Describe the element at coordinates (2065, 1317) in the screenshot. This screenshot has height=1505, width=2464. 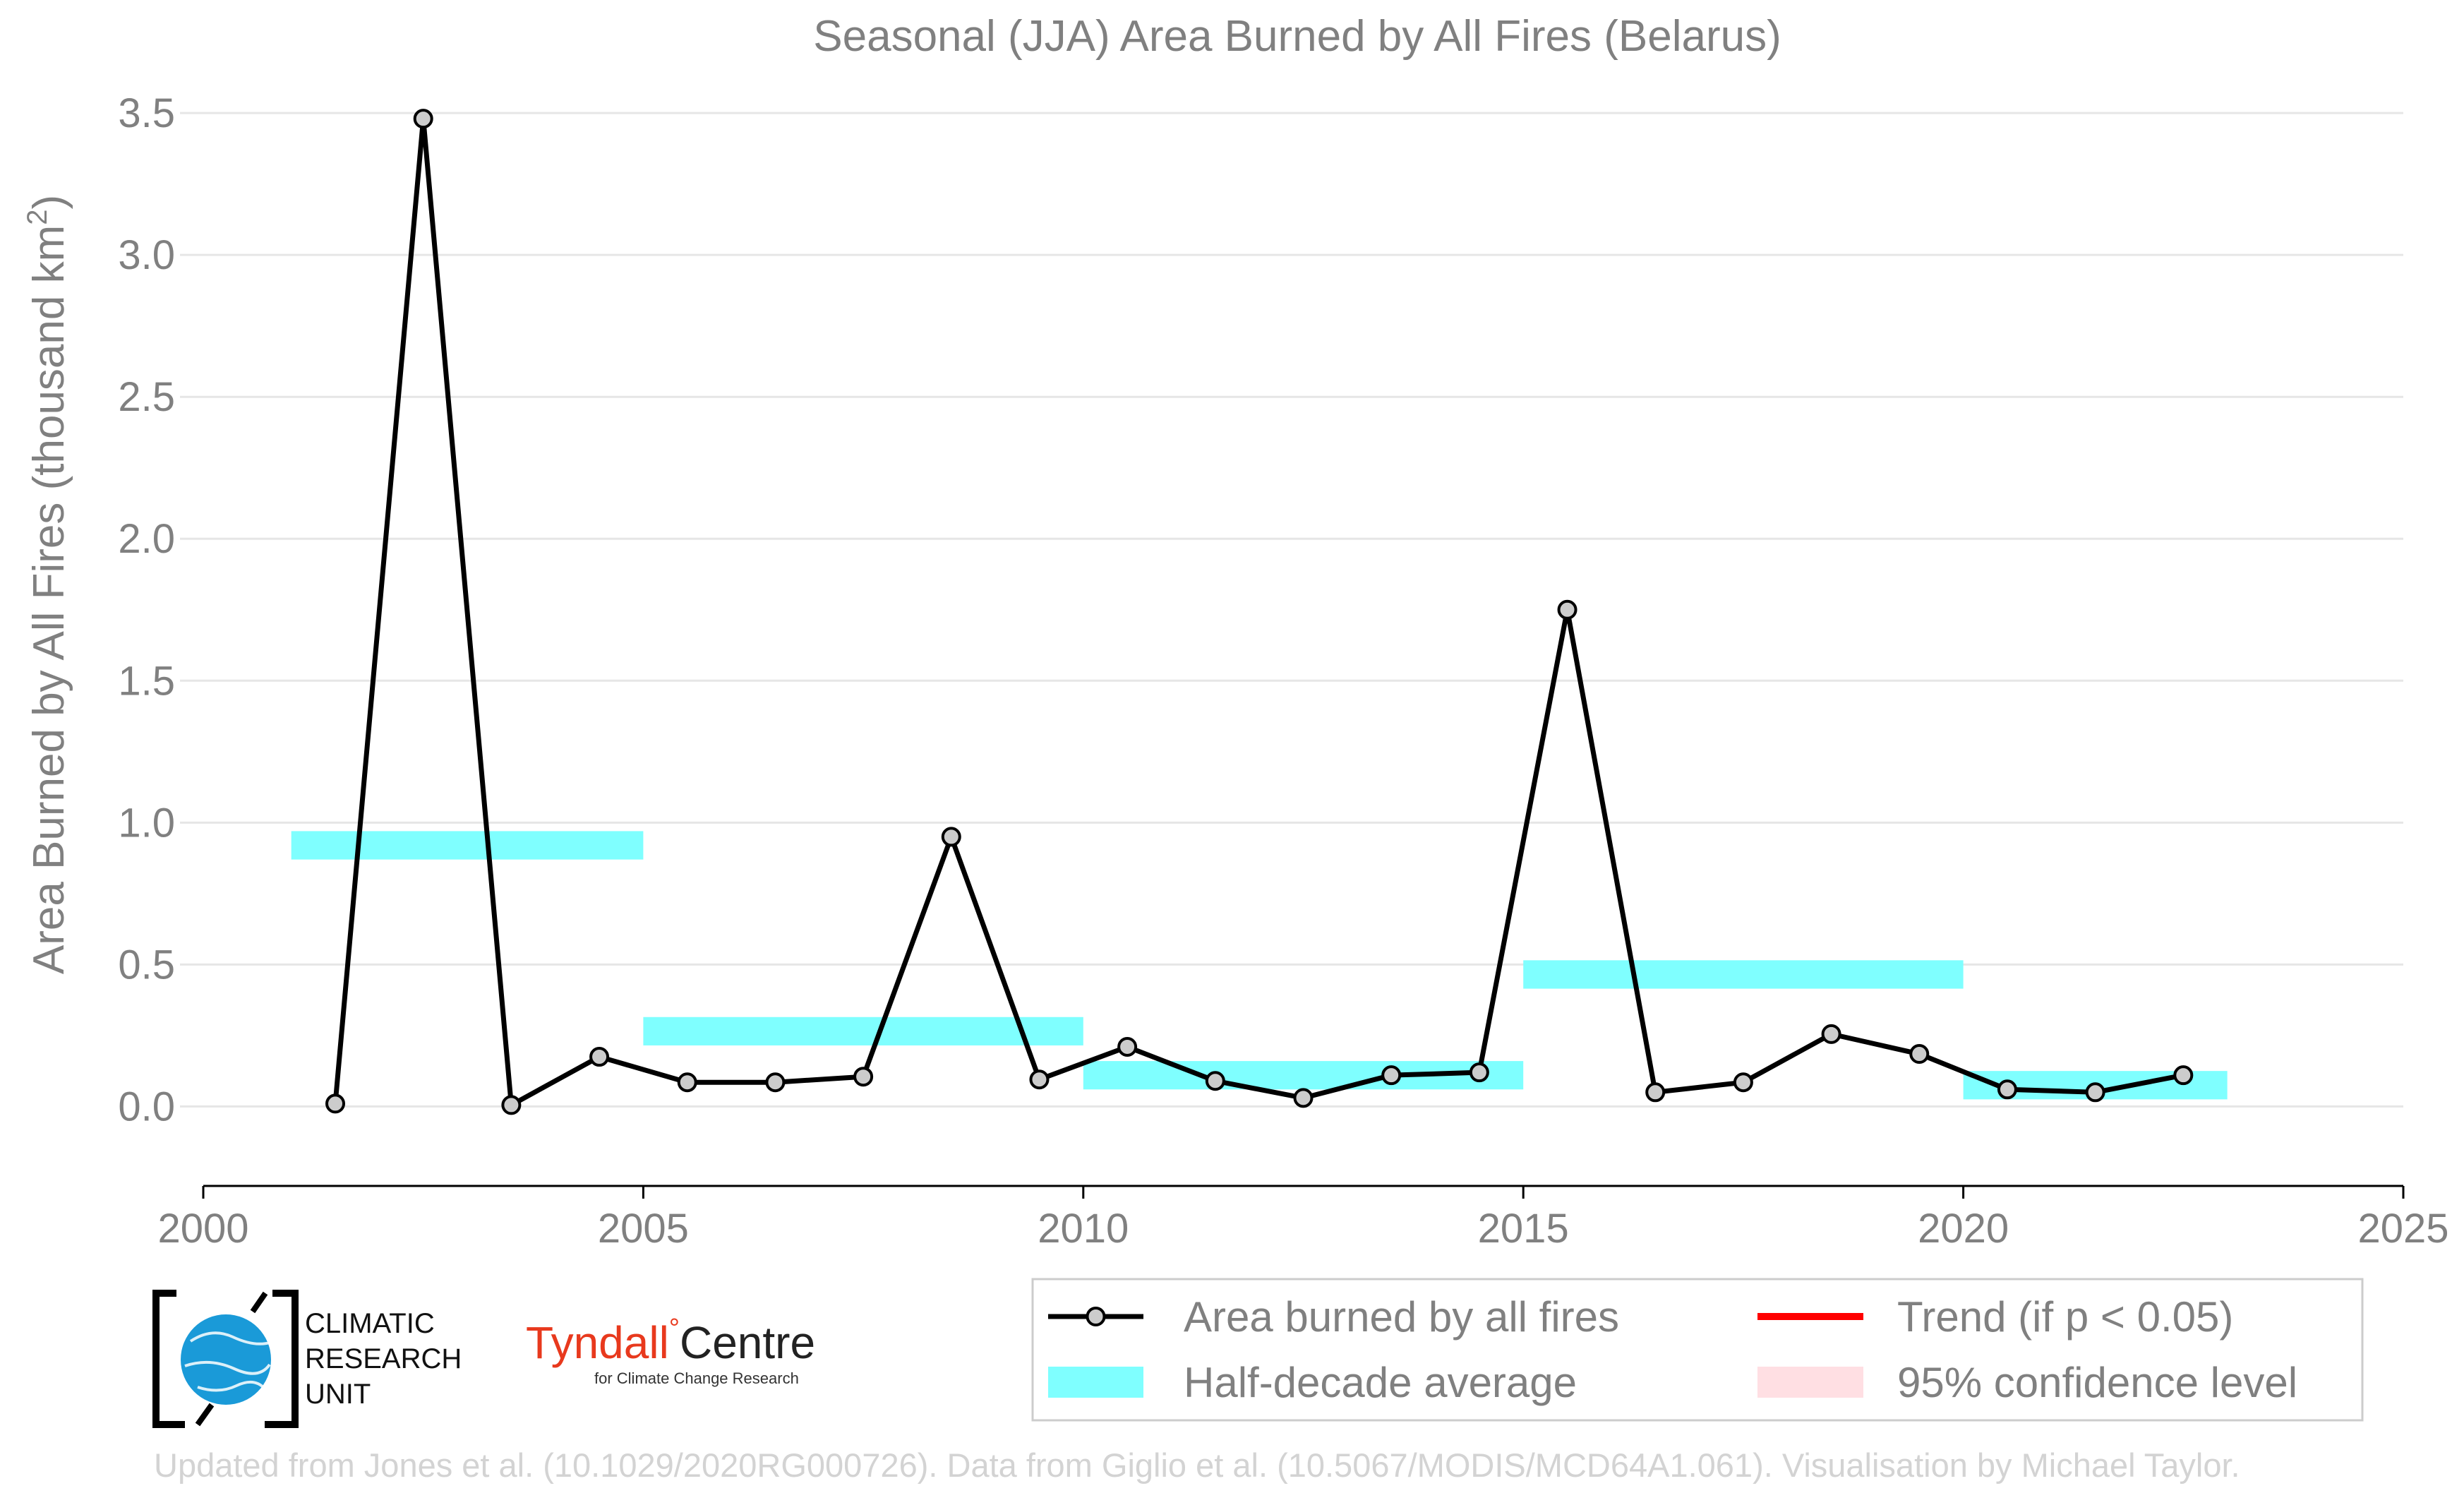
I see `legend-label-1: Trend (if p < 0.05)` at that location.